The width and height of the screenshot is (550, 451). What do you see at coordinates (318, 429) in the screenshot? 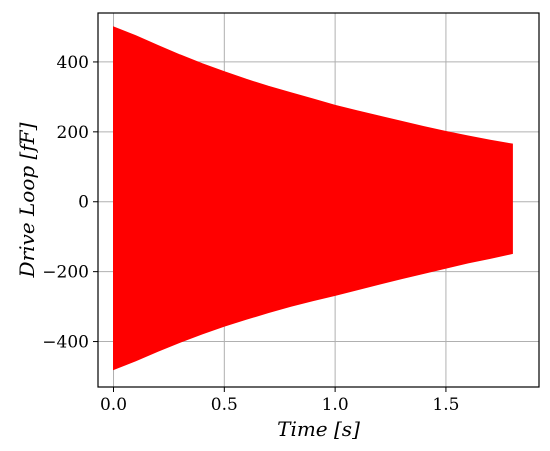
I see `x-axis-label: Time [s]` at bounding box center [318, 429].